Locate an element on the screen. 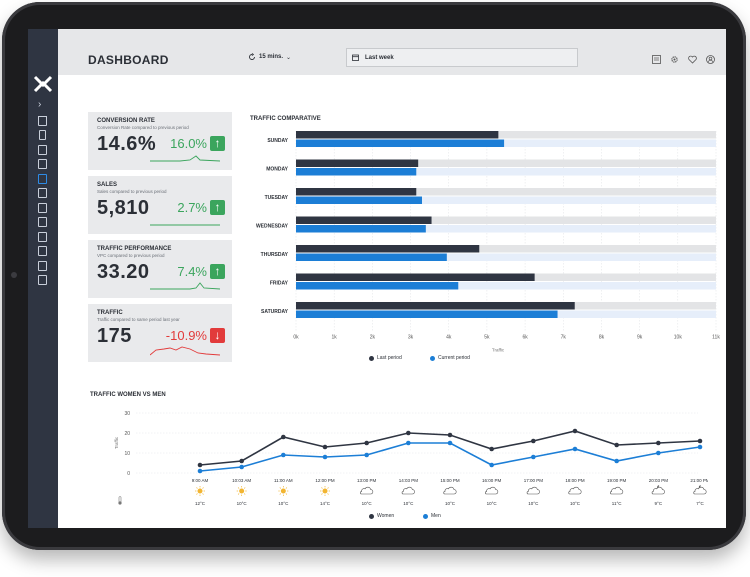  x-tick-label: 10k is located at coordinates (678, 338).